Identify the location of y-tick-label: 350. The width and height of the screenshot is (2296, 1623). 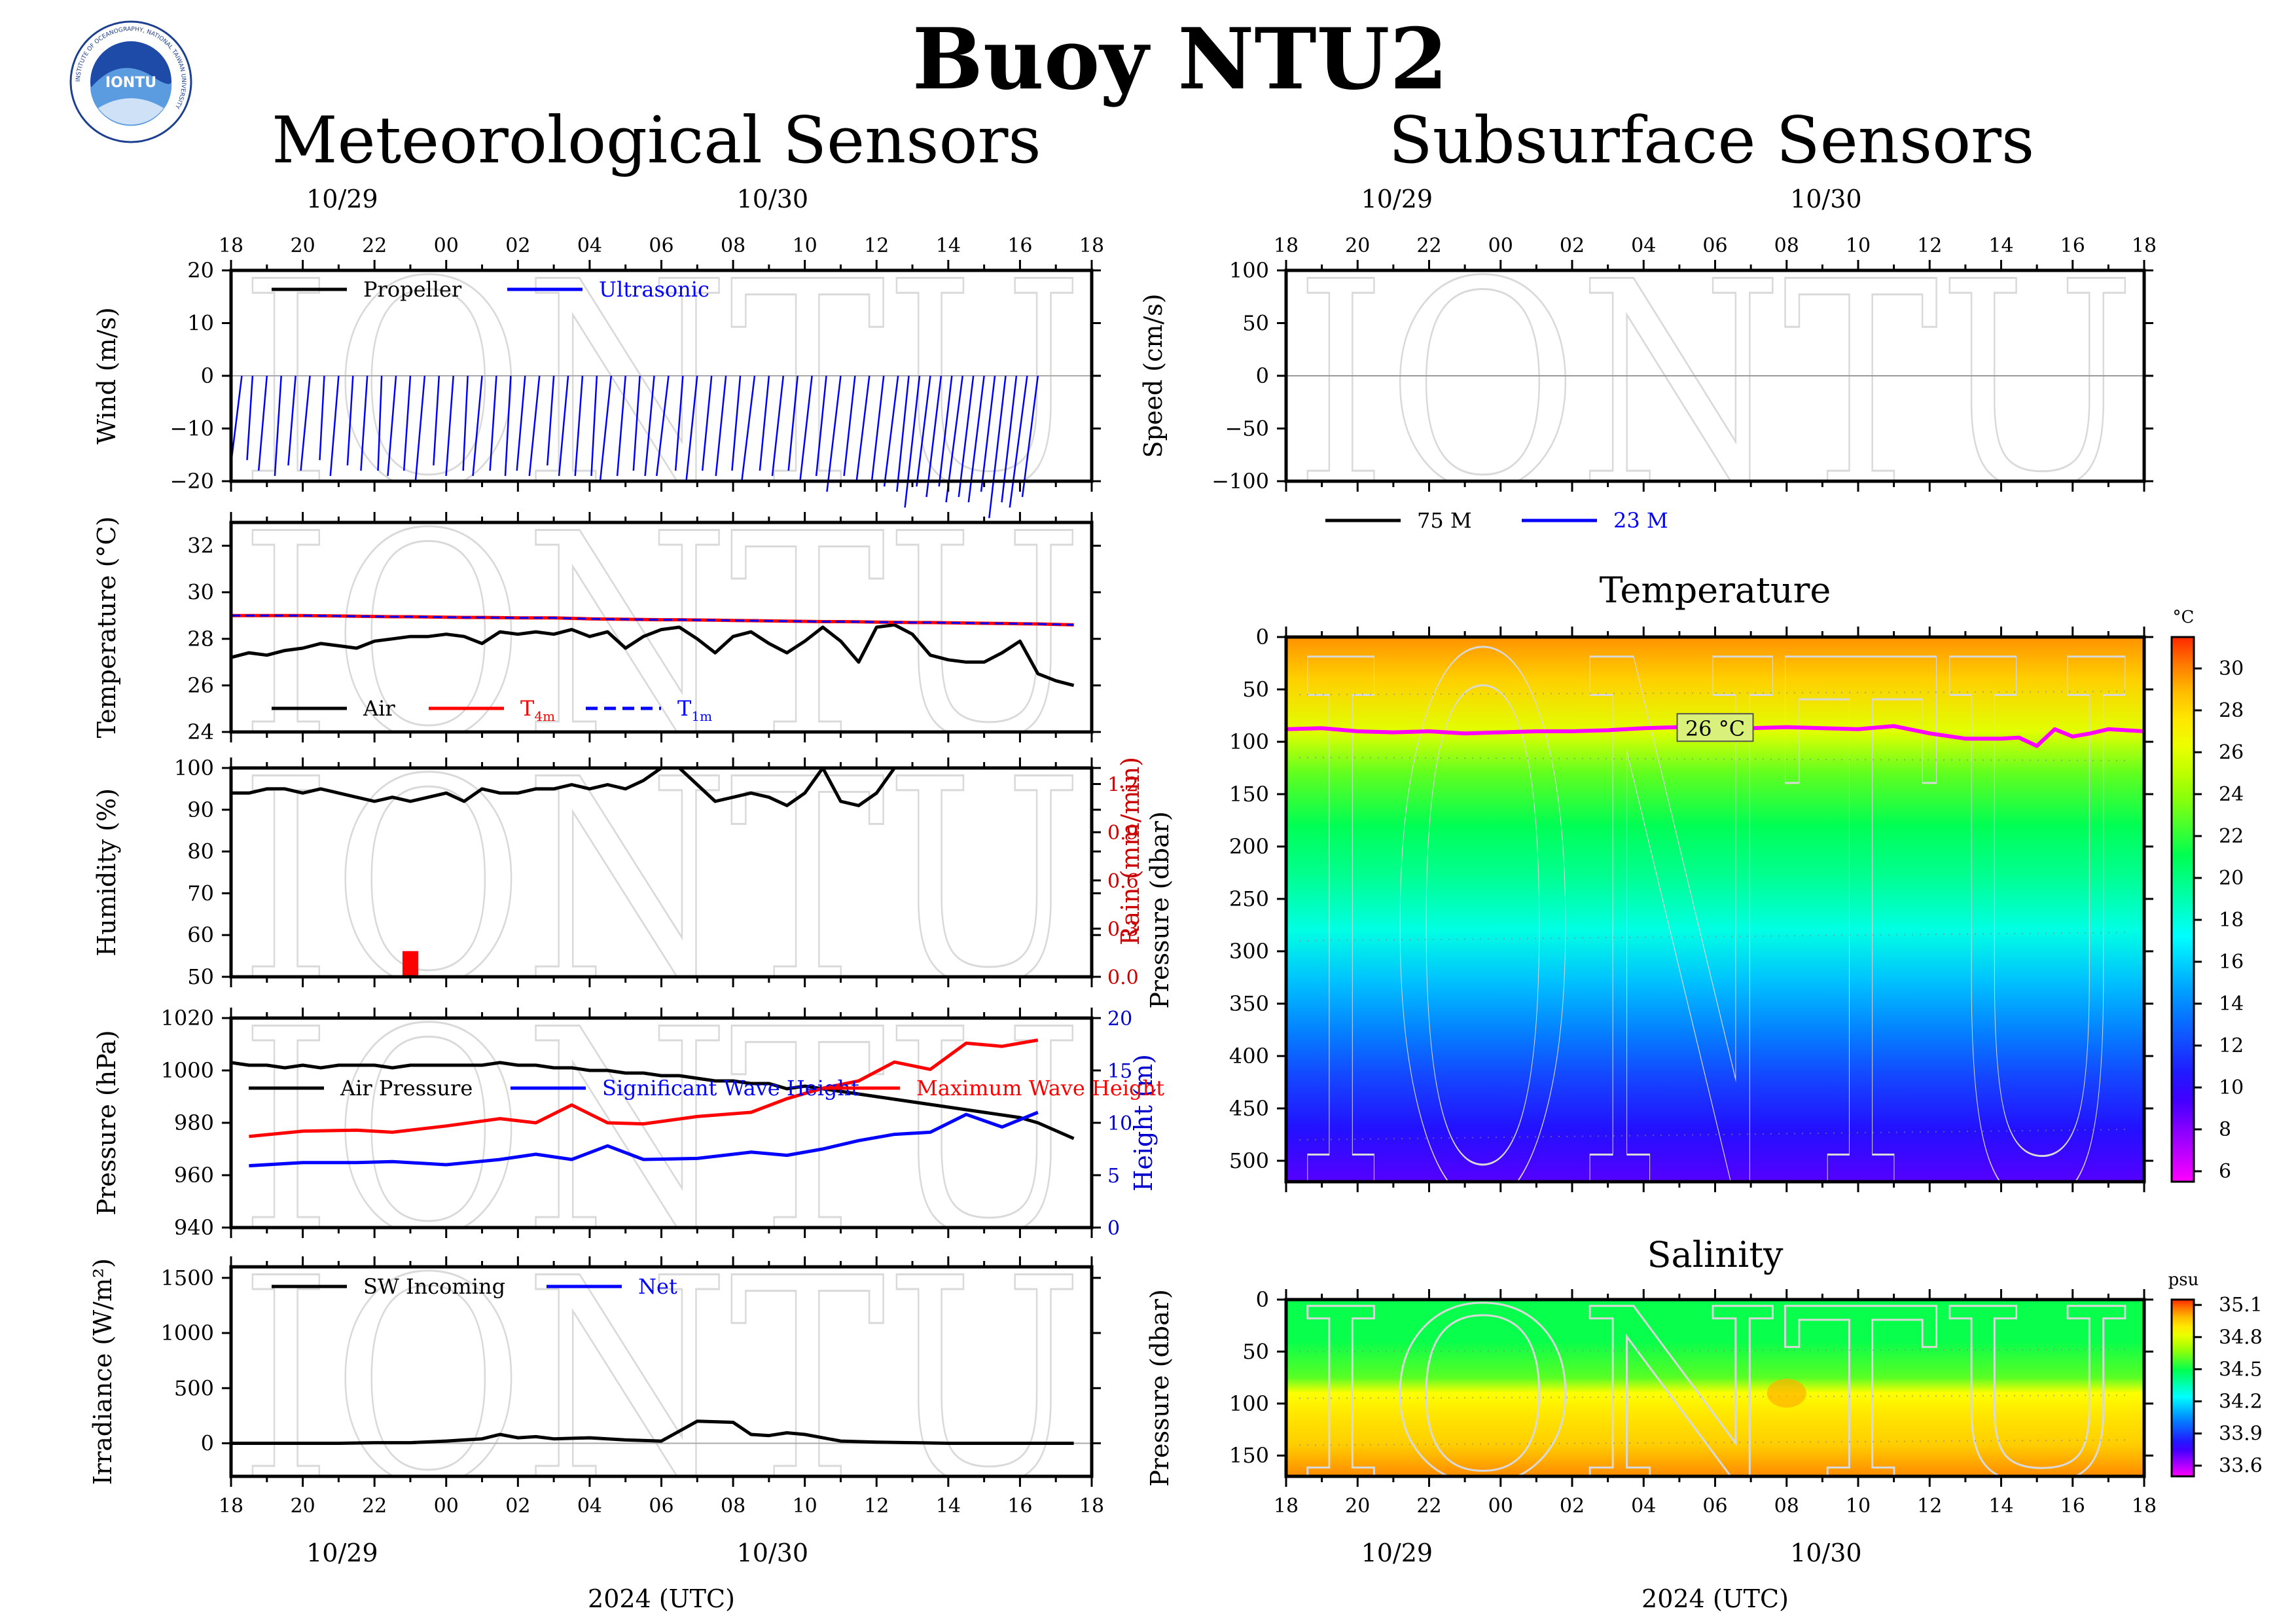
(1249, 1003).